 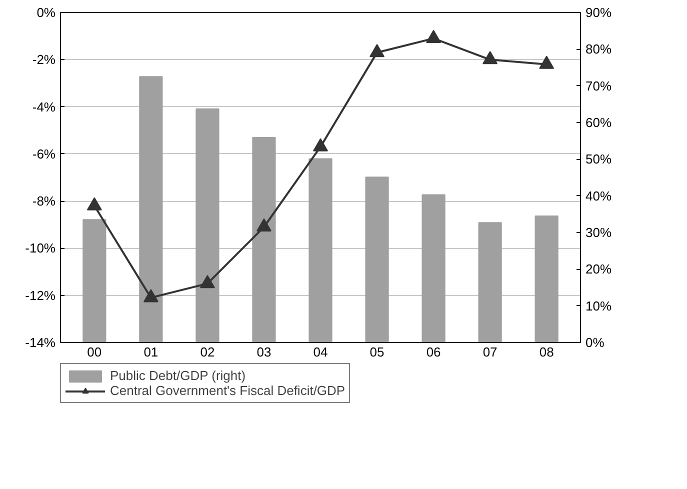 What do you see at coordinates (377, 352) in the screenshot?
I see `x-tick-label: 05` at bounding box center [377, 352].